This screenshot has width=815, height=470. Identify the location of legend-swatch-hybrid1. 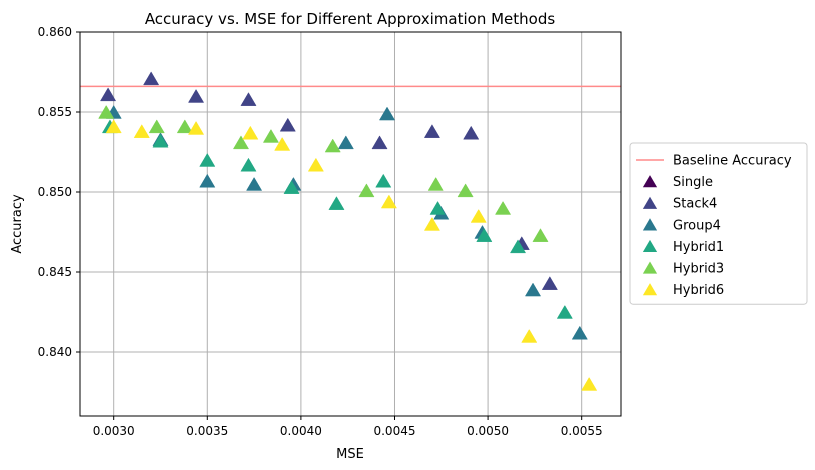
(650, 246).